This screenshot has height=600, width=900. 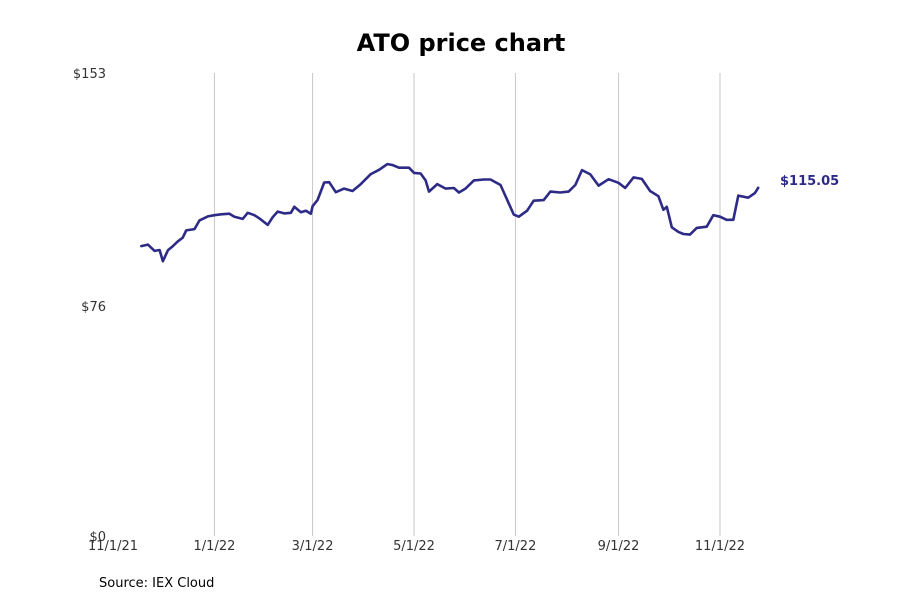 I want to click on y-tick-label: $76, so click(x=93, y=307).